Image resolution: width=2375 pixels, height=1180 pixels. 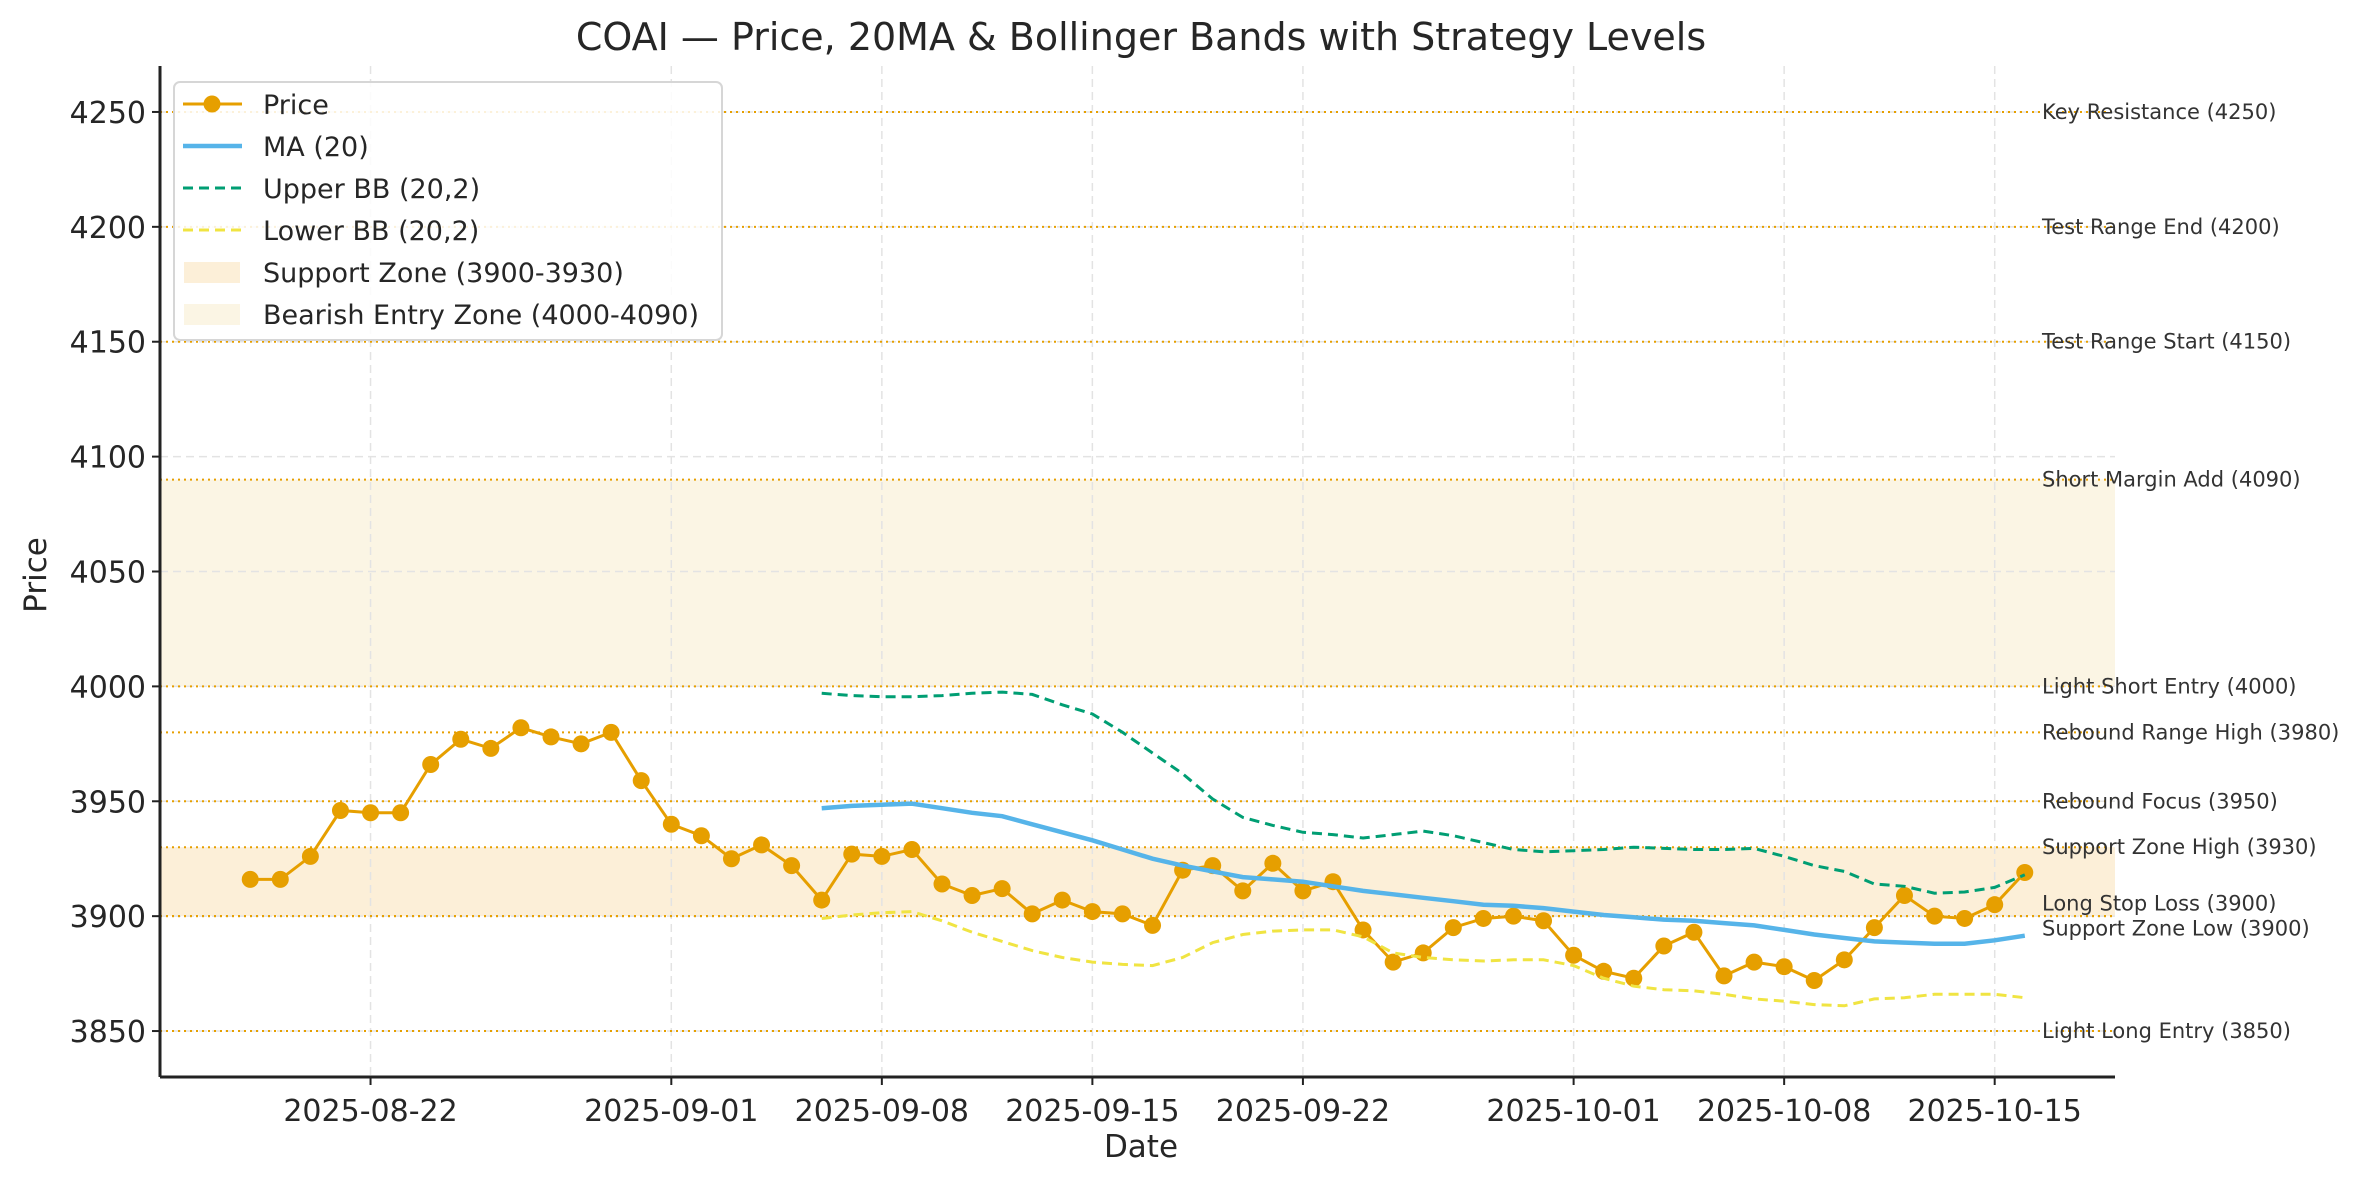 I want to click on y-tick-label: 4050, so click(x=108, y=573).